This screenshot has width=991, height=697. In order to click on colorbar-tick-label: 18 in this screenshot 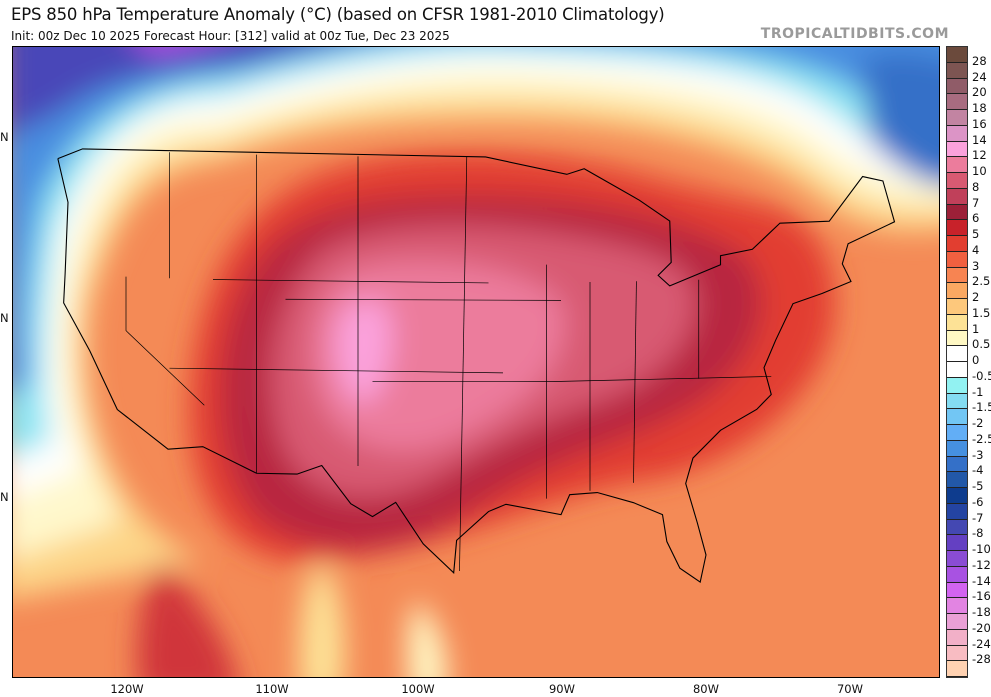, I will do `click(979, 108)`.